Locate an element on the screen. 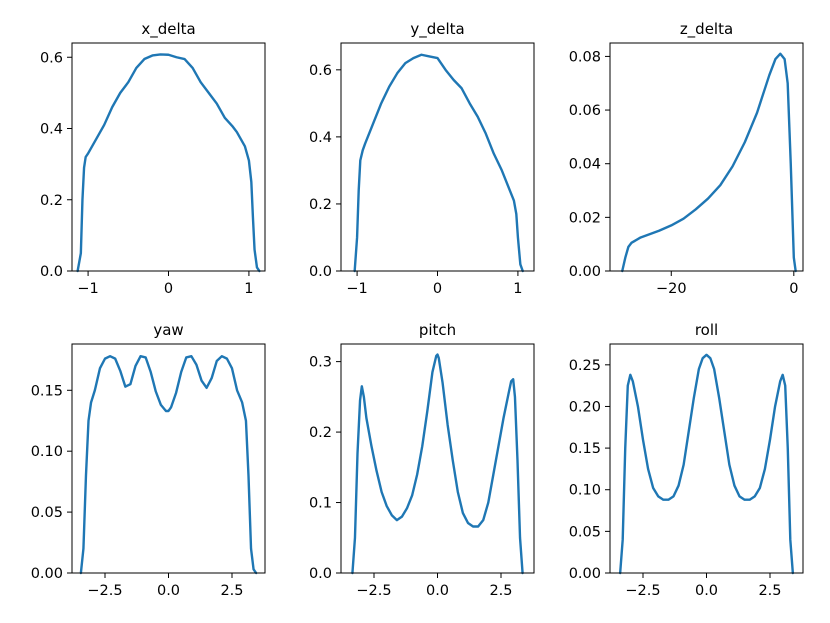  subplot-title: z_delta is located at coordinates (706, 29).